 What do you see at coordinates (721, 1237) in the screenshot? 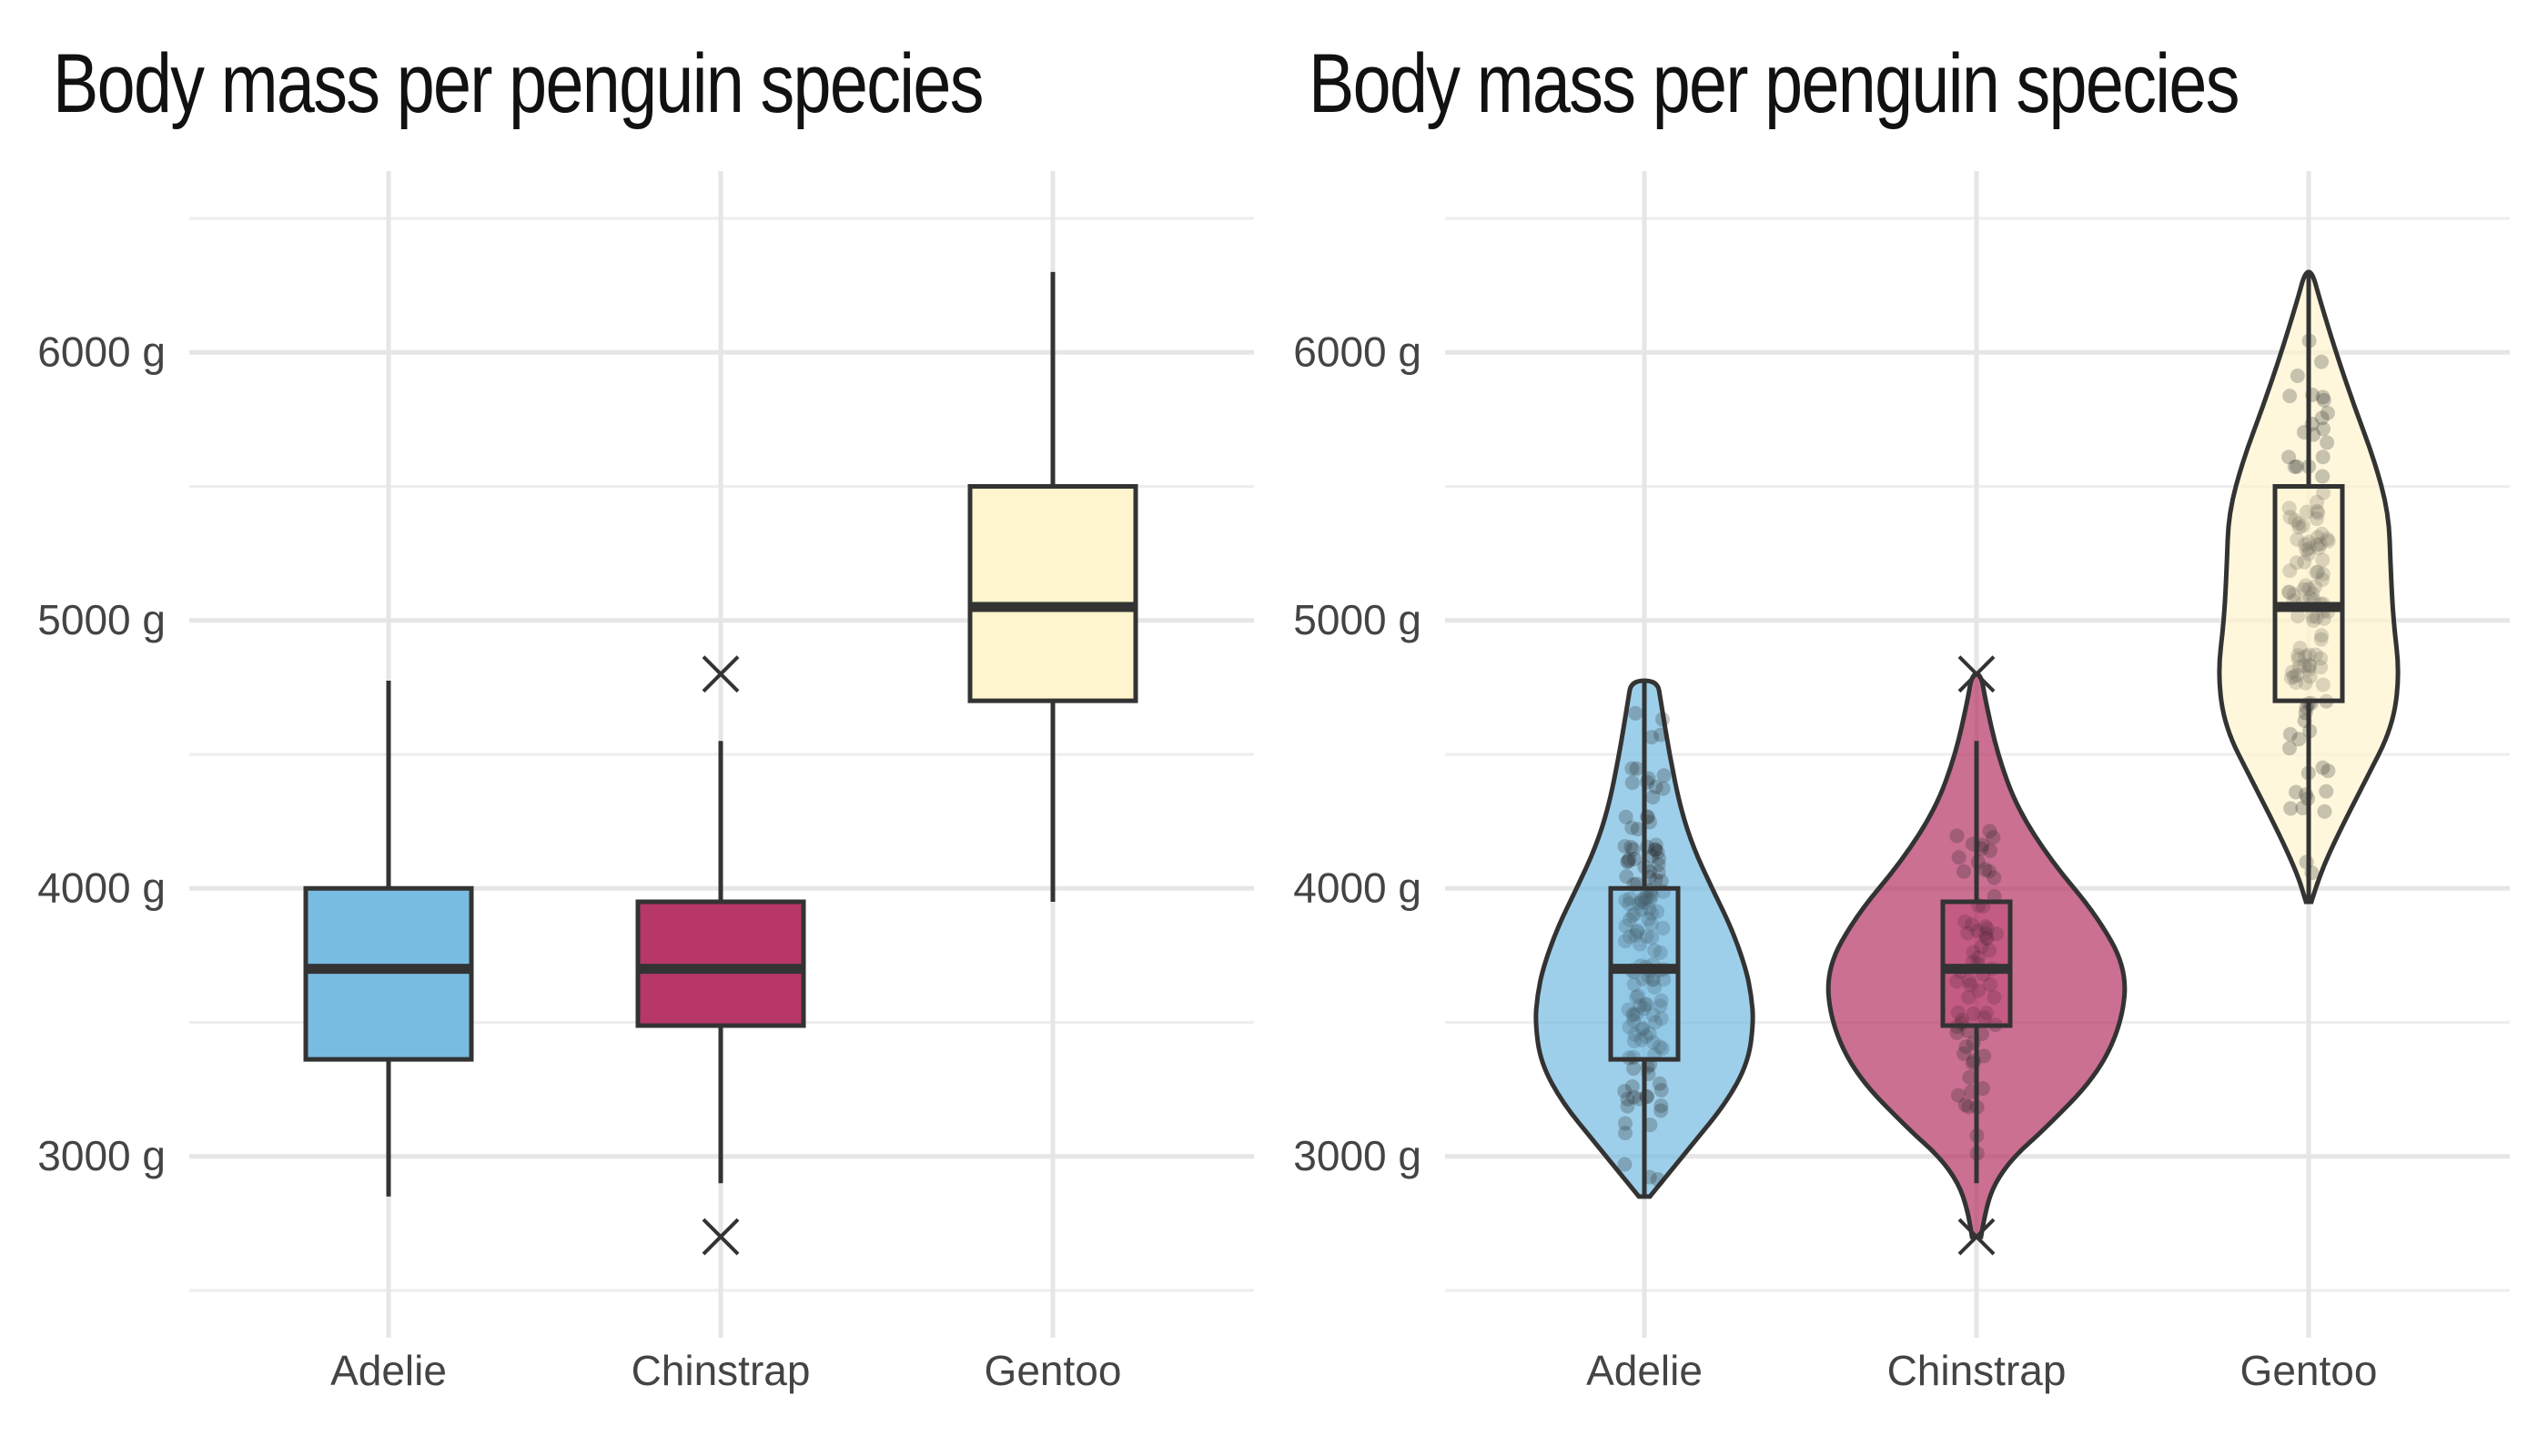
I see `outlier-stroke` at bounding box center [721, 1237].